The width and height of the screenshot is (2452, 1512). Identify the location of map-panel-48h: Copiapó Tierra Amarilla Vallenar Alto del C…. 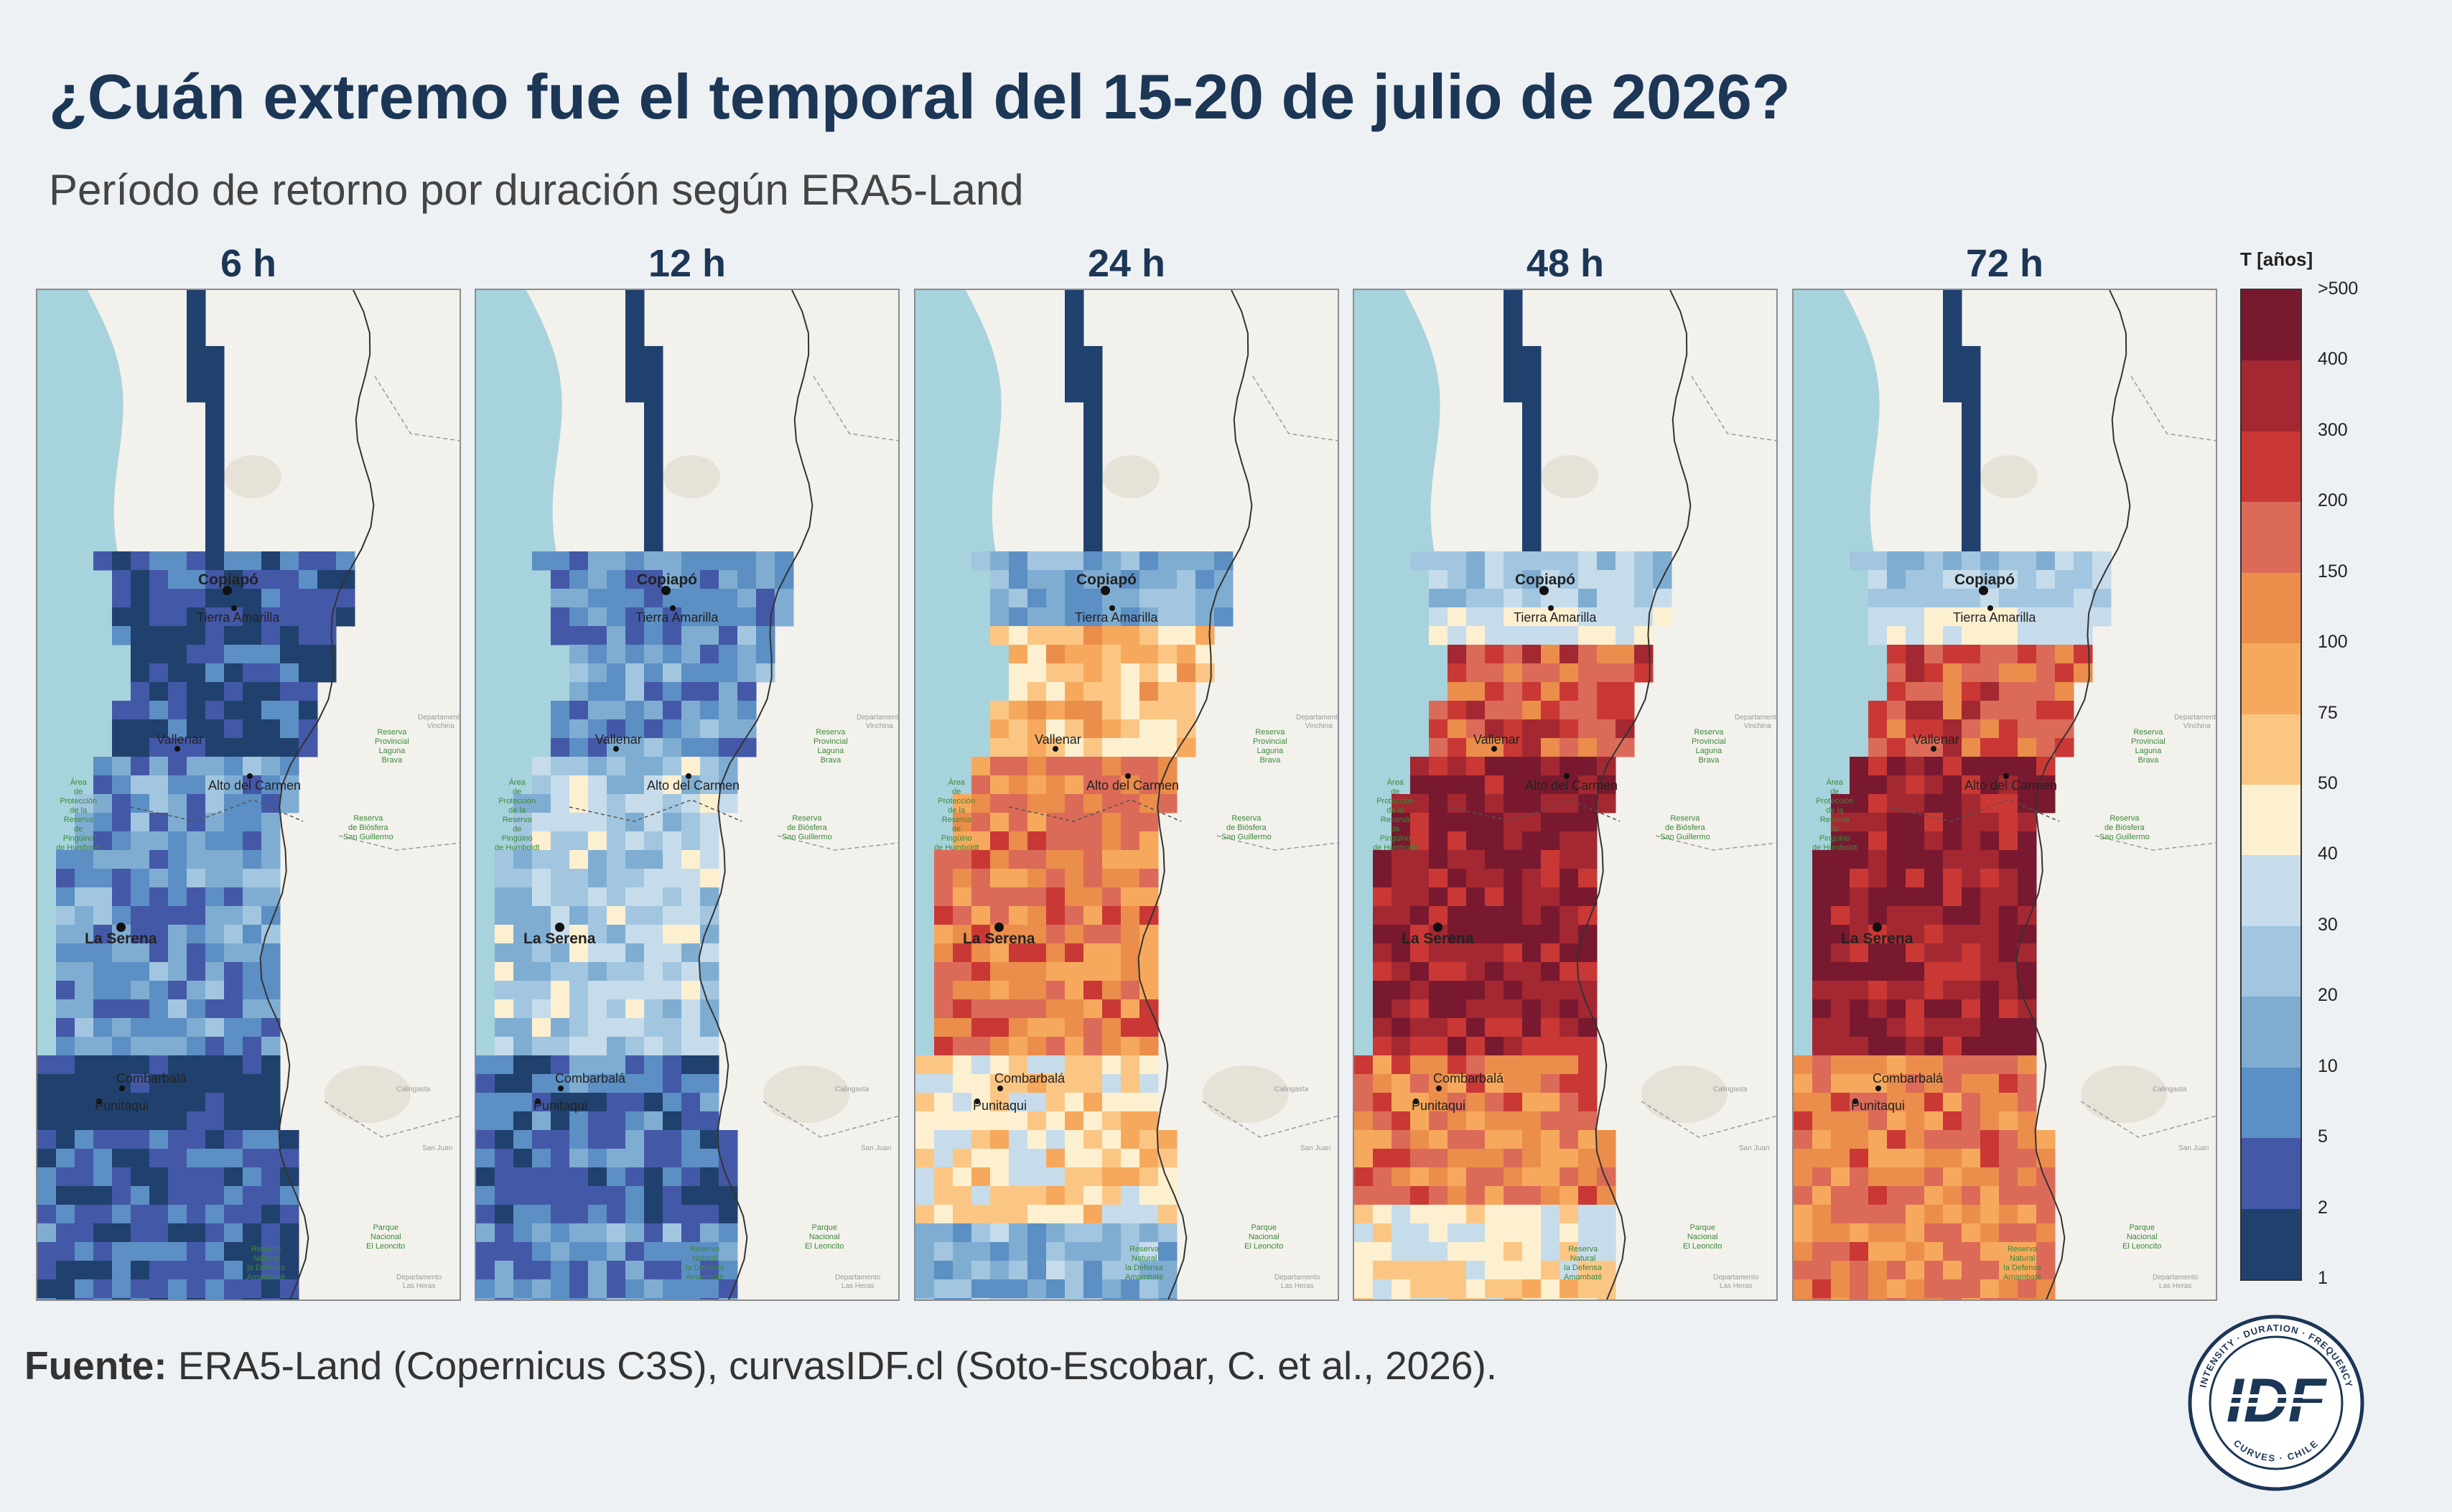
(1565, 795).